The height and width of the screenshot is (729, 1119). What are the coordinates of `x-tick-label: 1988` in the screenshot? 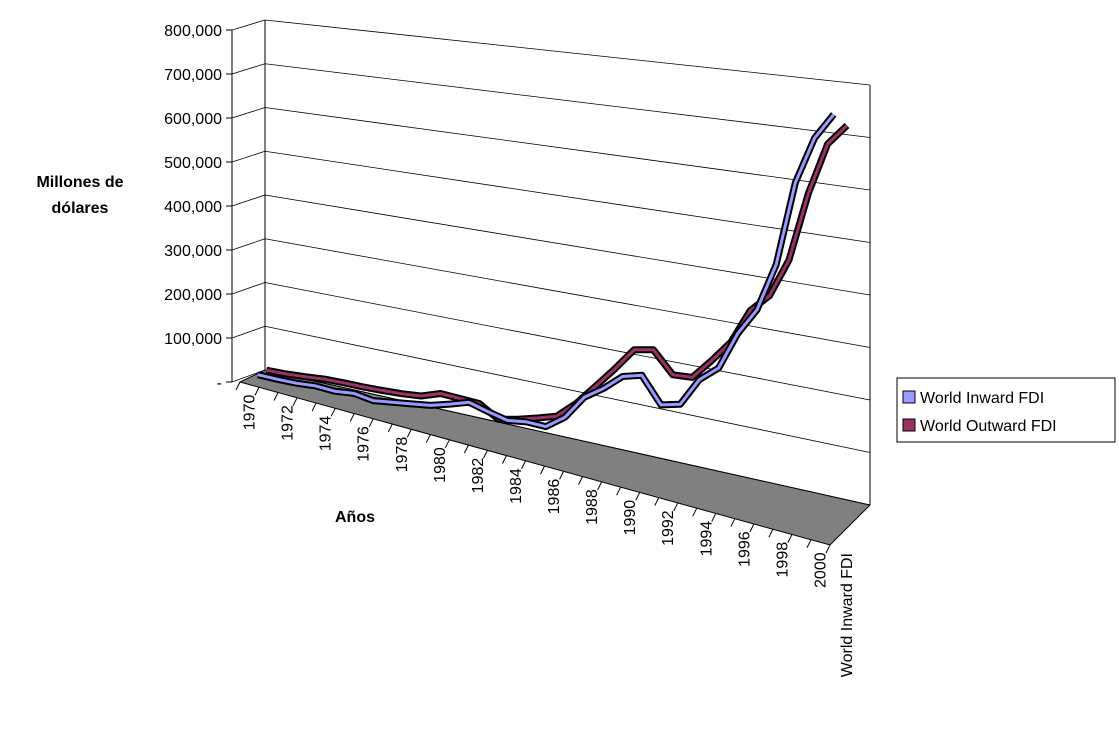 It's located at (592, 507).